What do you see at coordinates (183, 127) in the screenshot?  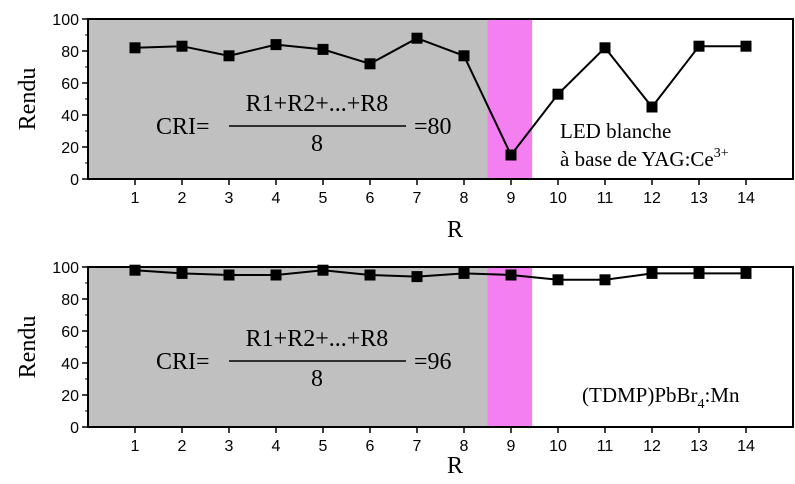 I see `top-formula-prefix: CRI=` at bounding box center [183, 127].